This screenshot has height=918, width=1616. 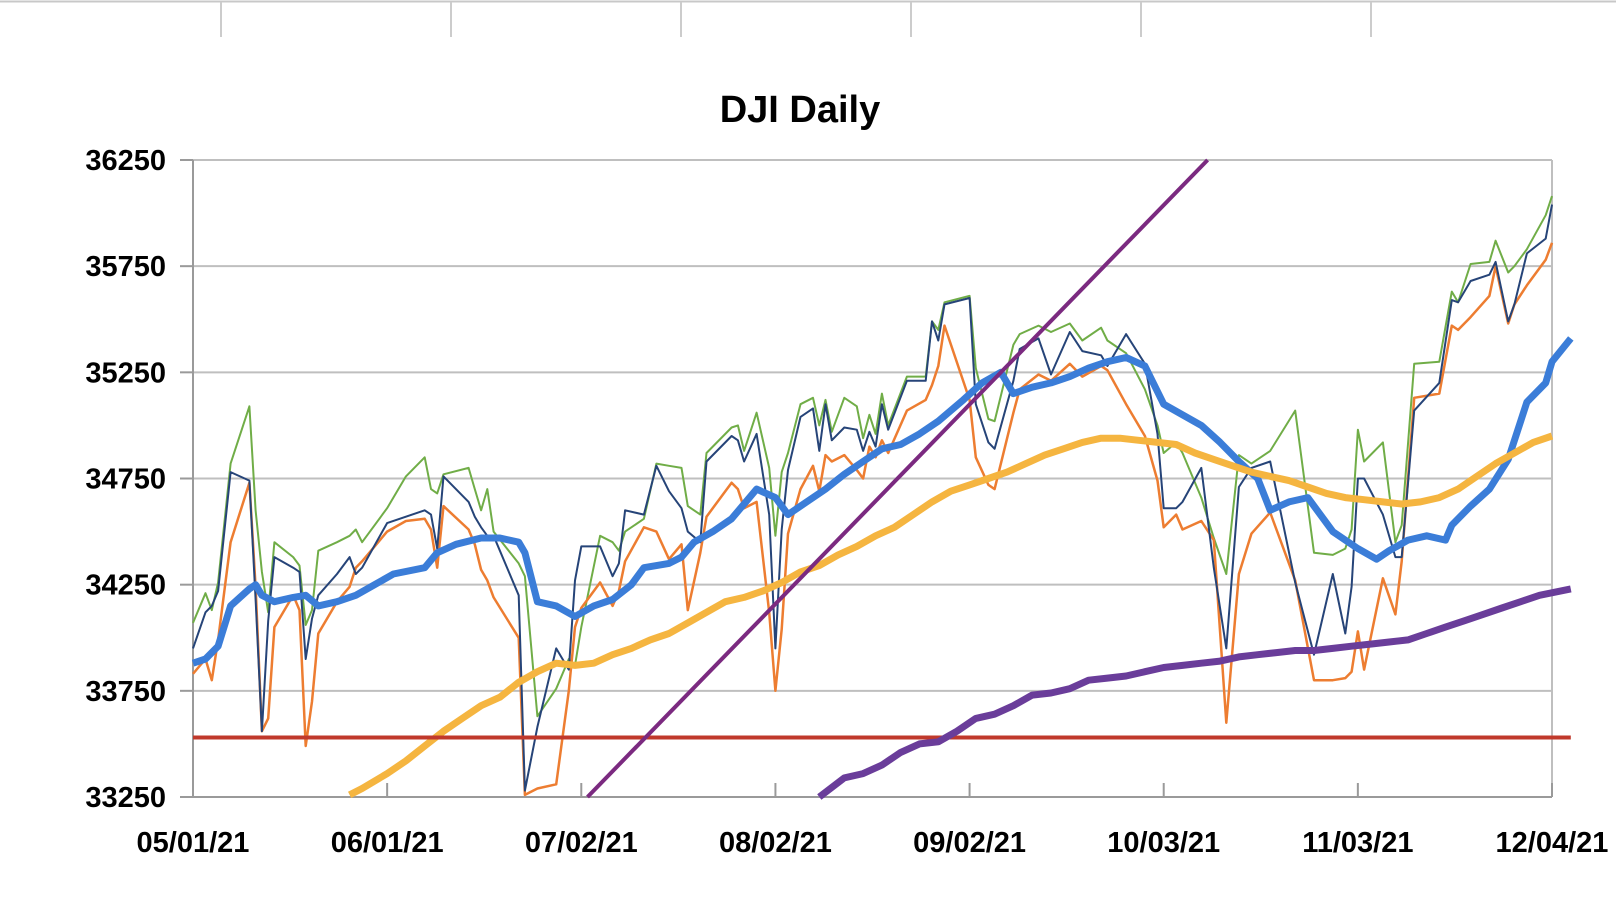 I want to click on x-tick-label: 07/02/21, so click(x=581, y=843).